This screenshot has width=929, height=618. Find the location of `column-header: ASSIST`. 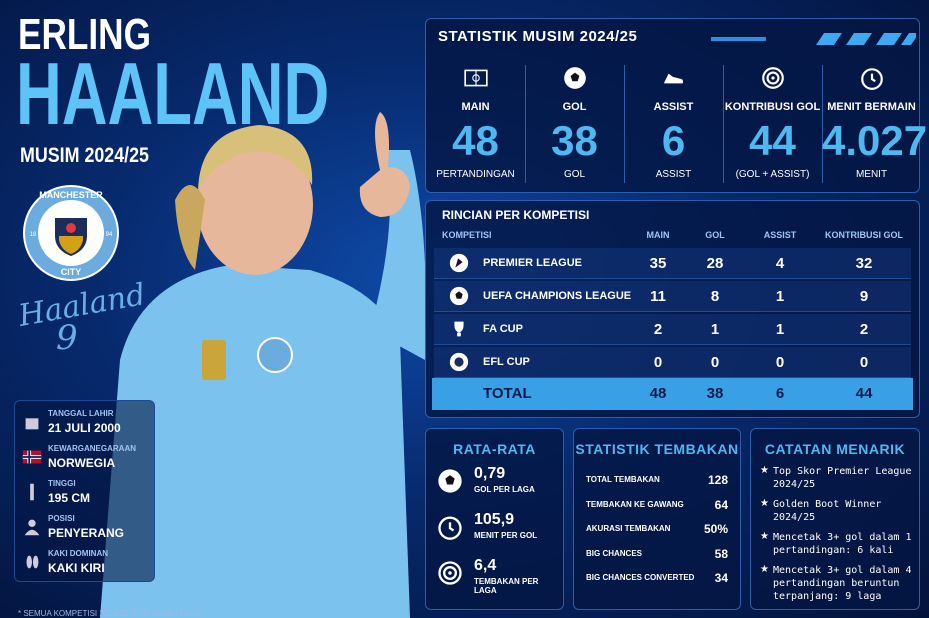

column-header: ASSIST is located at coordinates (780, 235).